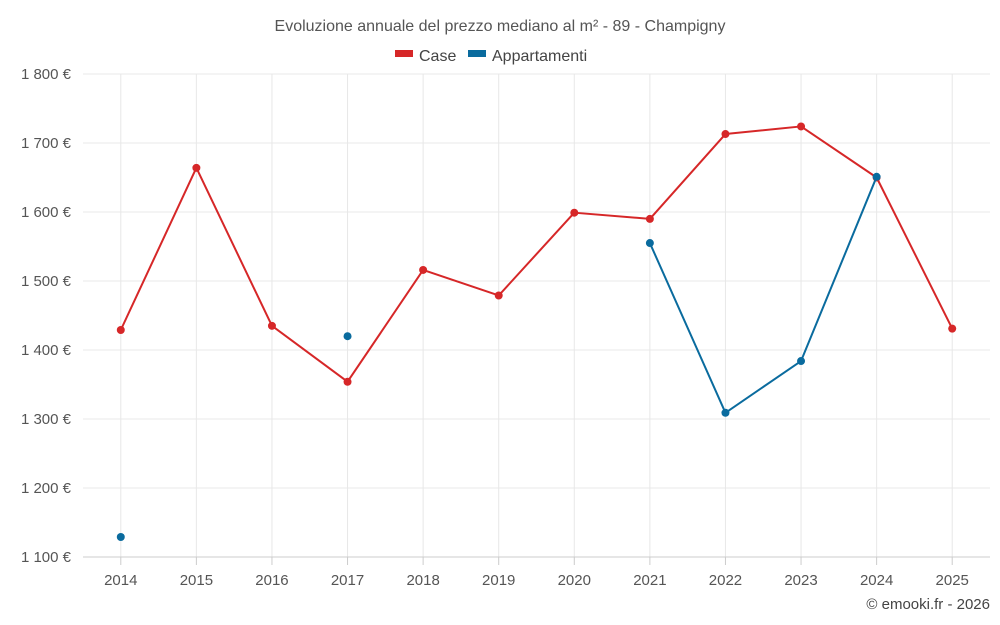  I want to click on x-tick-label: 2020, so click(574, 580).